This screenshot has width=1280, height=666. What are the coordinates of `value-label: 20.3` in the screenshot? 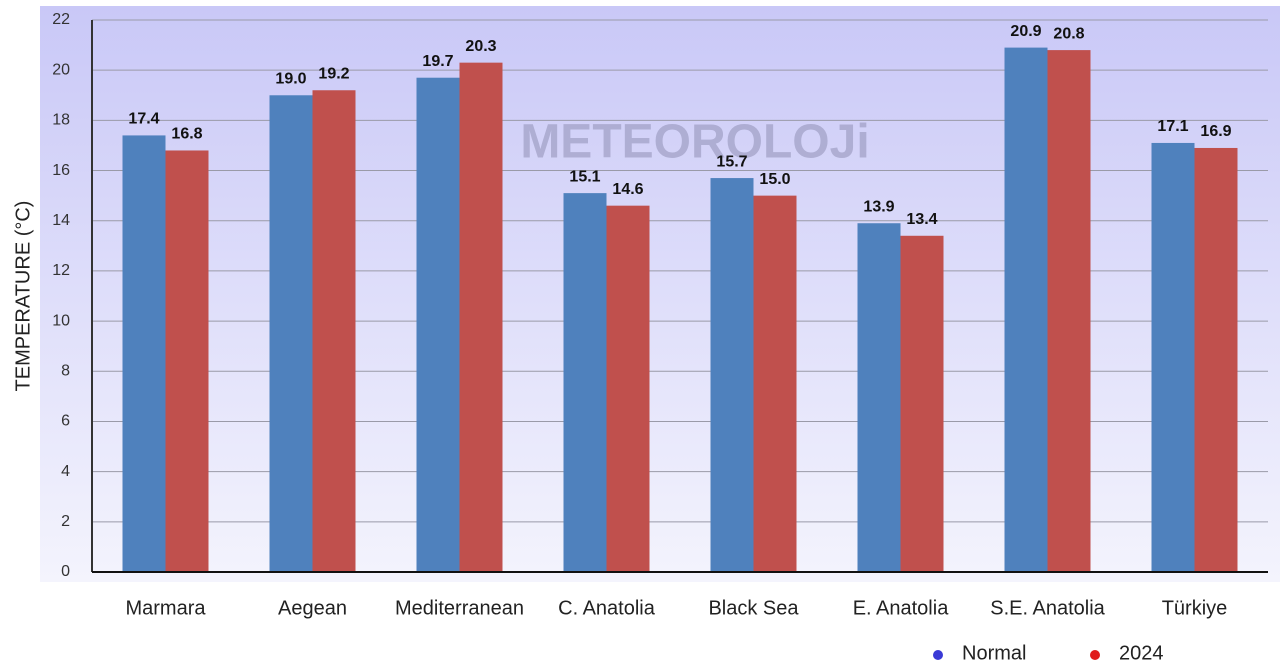 It's located at (480, 46).